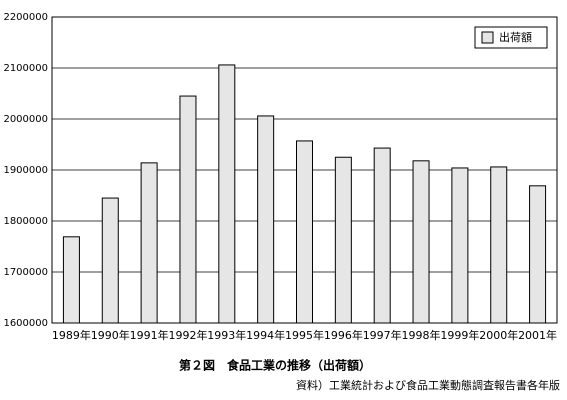  I want to click on legend-label: 出荷額, so click(515, 37).